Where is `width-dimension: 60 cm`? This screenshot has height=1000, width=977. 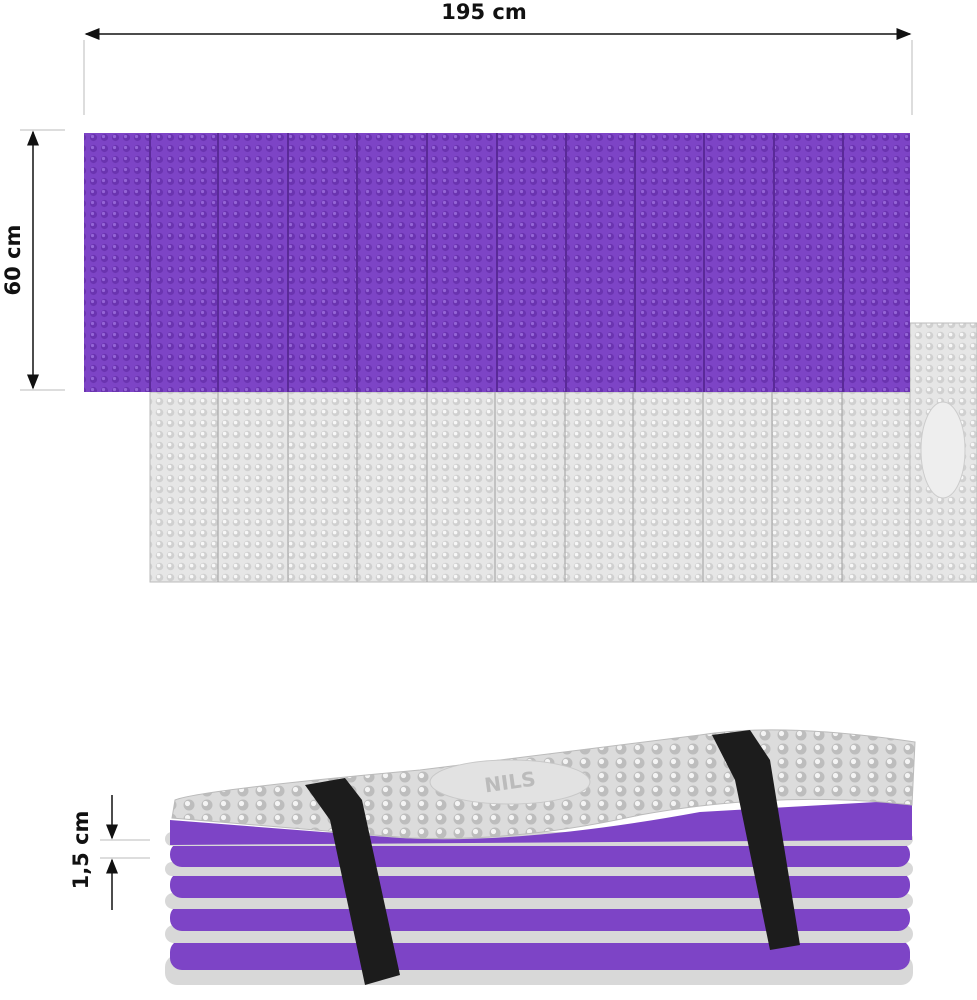 width-dimension: 60 cm is located at coordinates (33, 260).